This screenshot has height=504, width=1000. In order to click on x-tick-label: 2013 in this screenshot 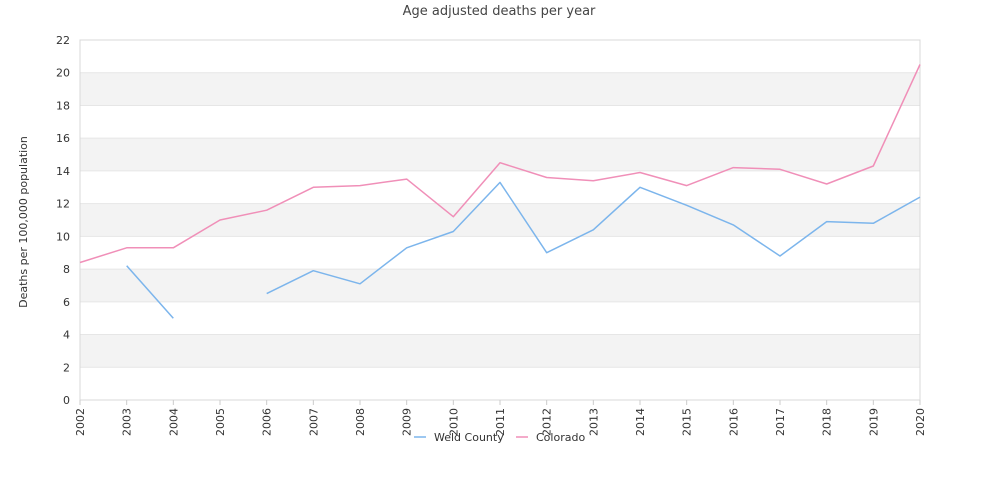, I will do `click(593, 422)`.